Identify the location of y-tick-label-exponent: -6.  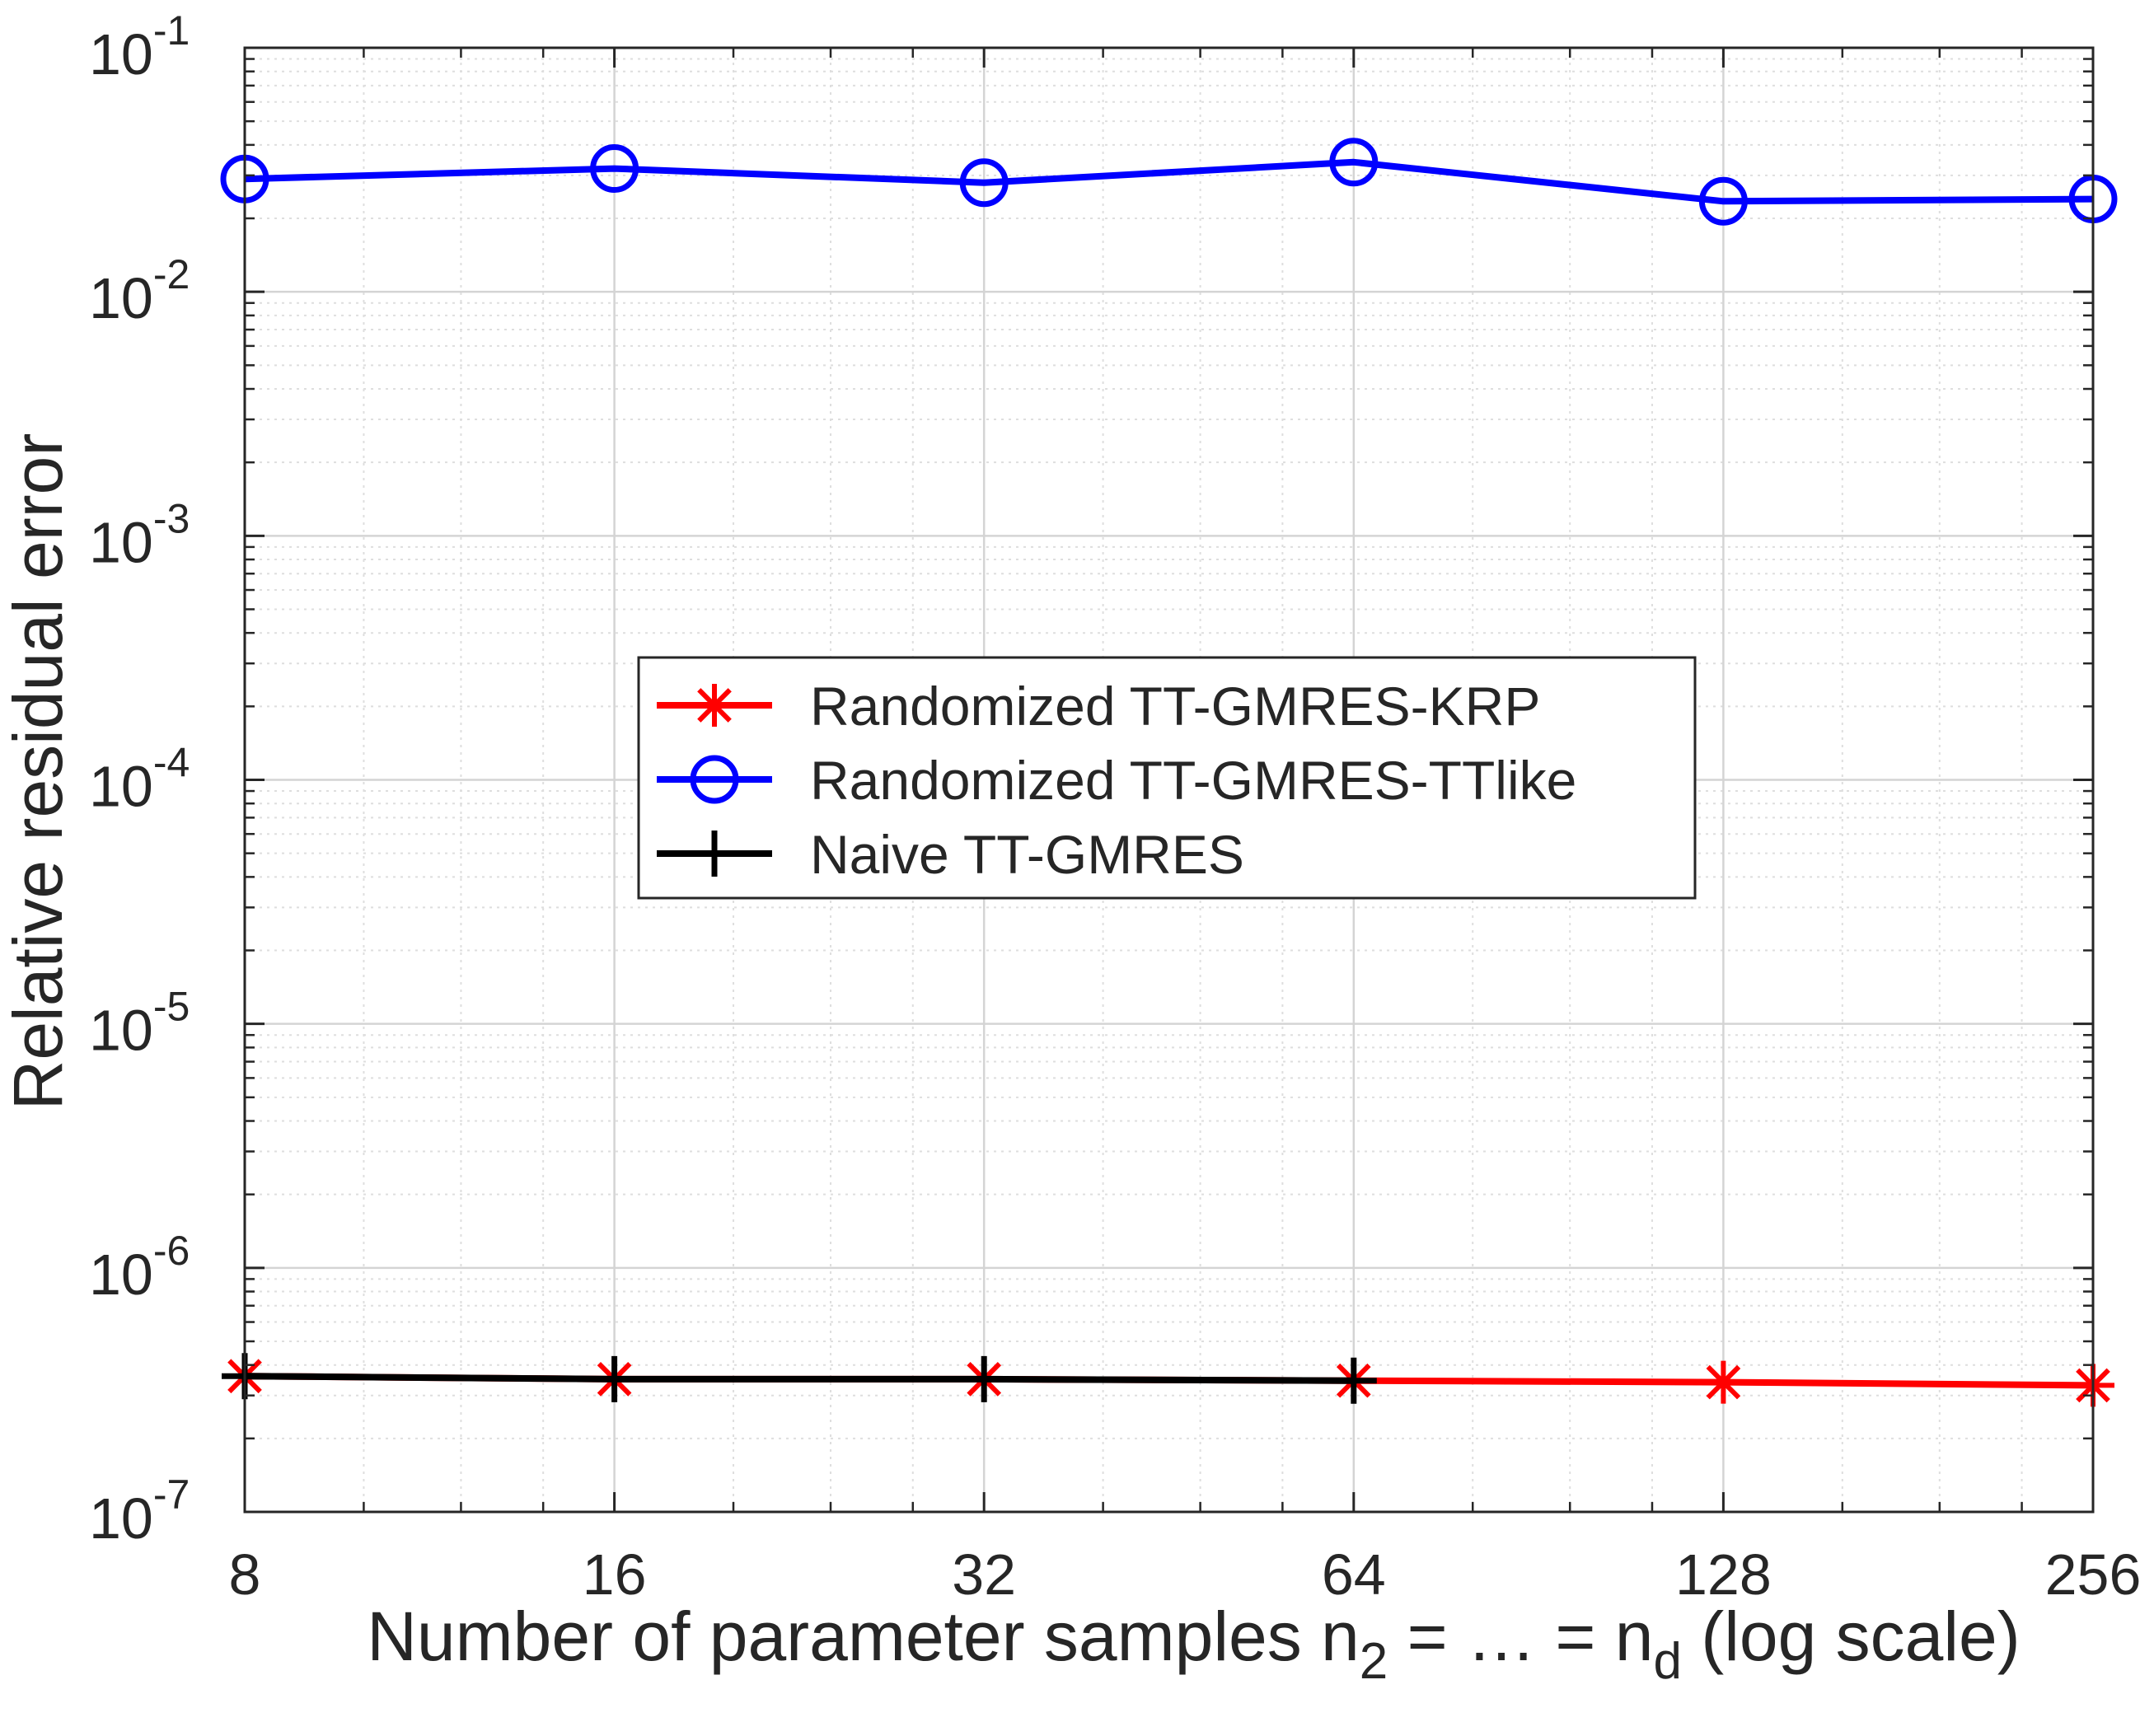
(171, 1251).